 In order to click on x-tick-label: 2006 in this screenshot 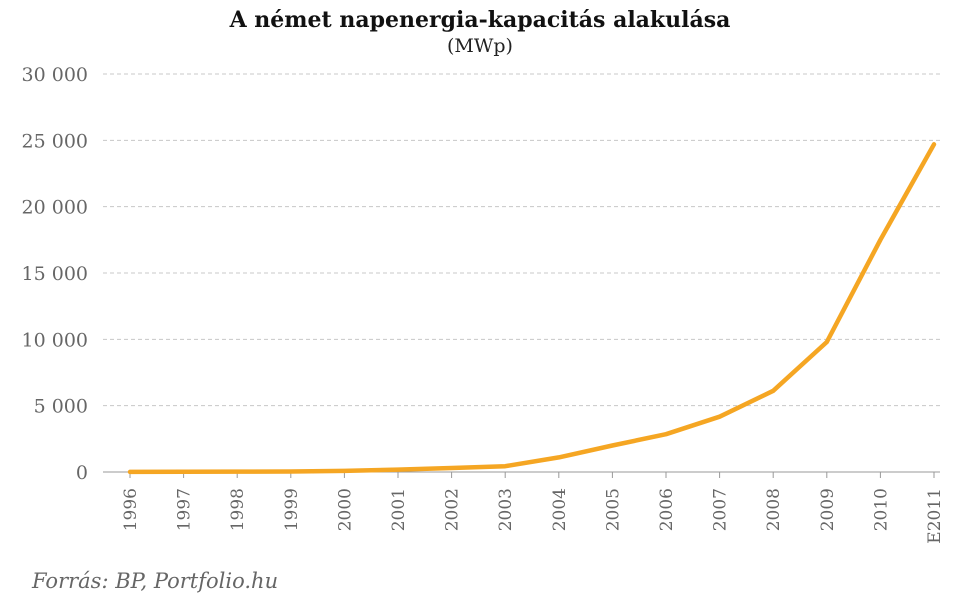, I will do `click(667, 509)`.